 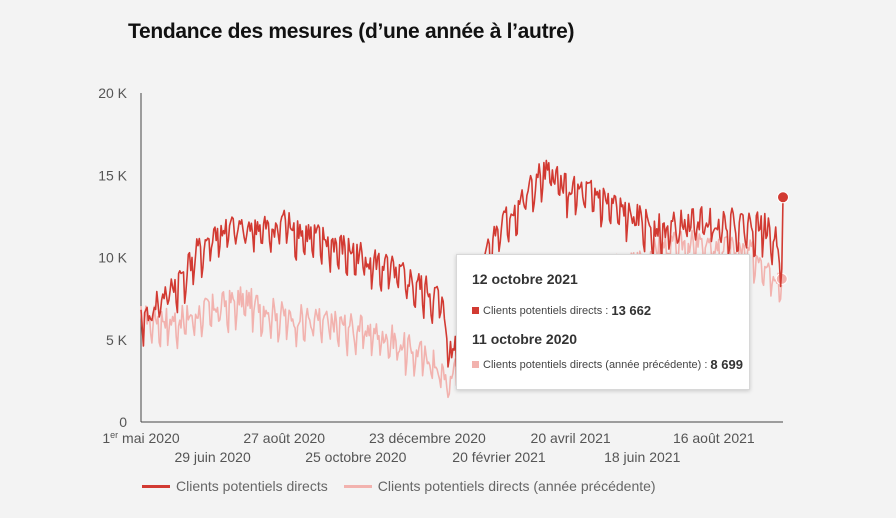 I want to click on series-current-line-endpoint, so click(x=783, y=197).